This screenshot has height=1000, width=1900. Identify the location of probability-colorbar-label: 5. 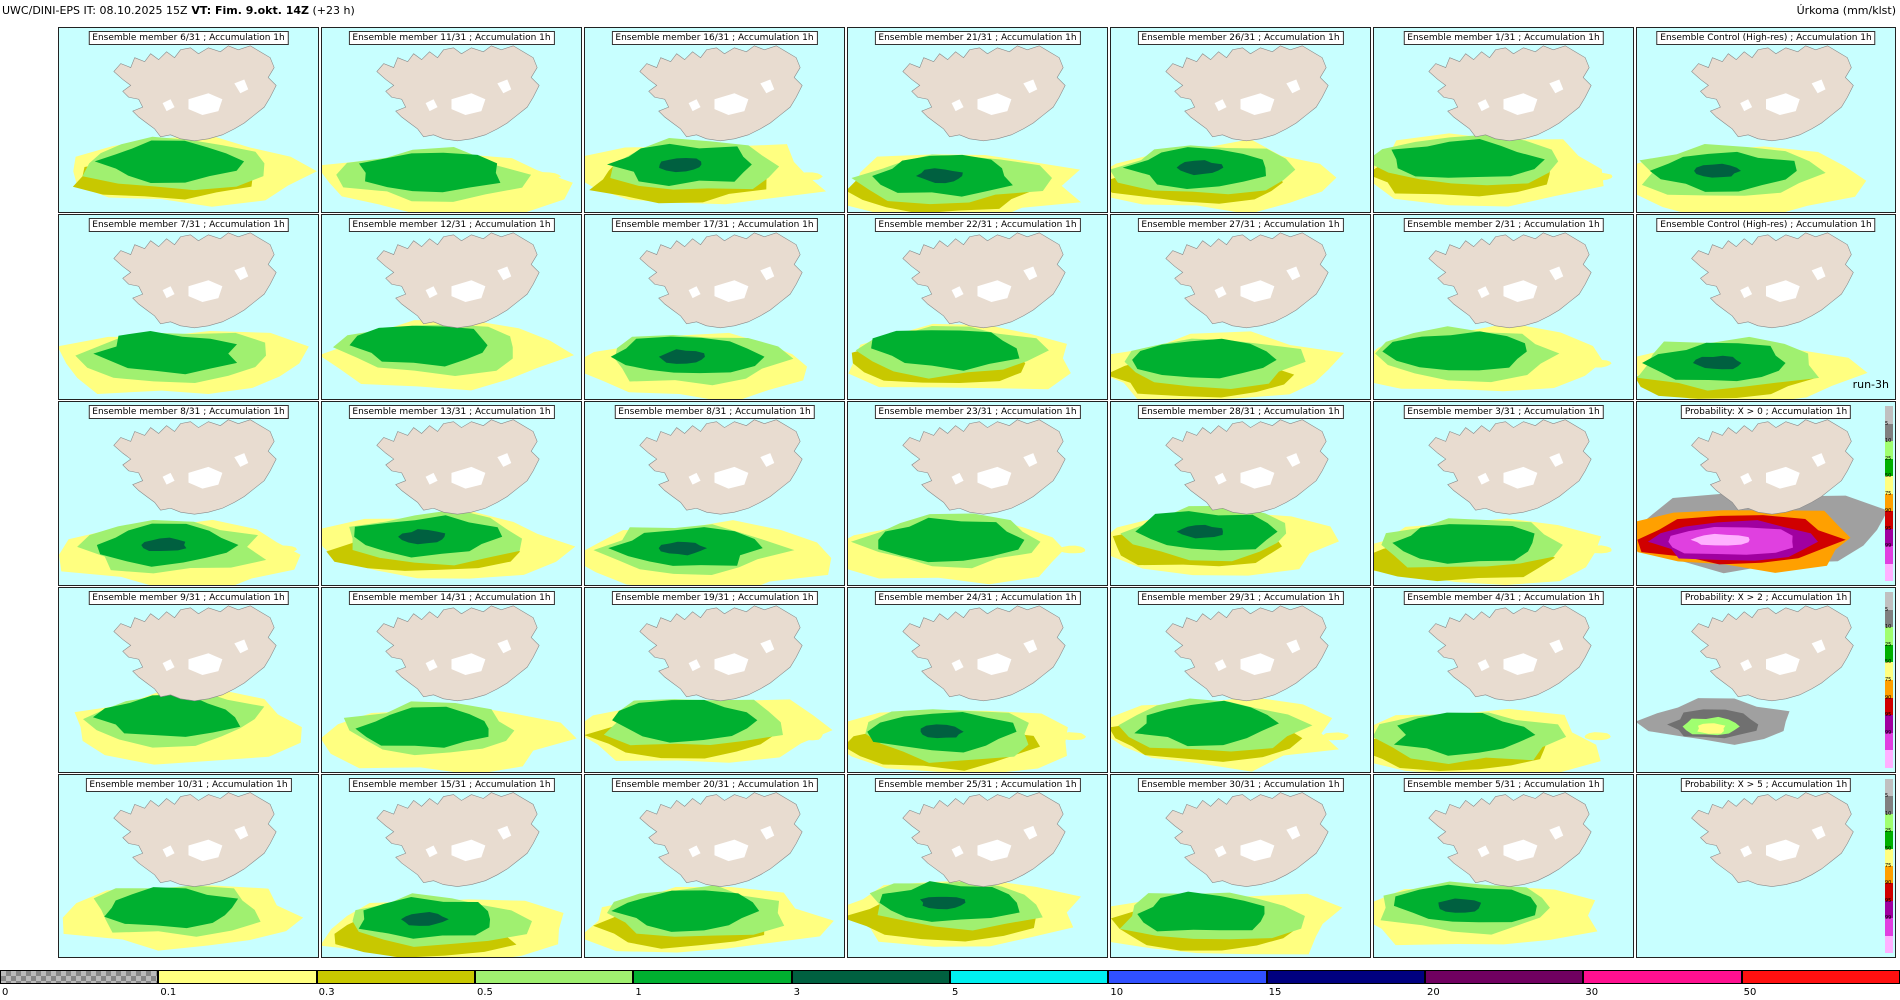
(1887, 423).